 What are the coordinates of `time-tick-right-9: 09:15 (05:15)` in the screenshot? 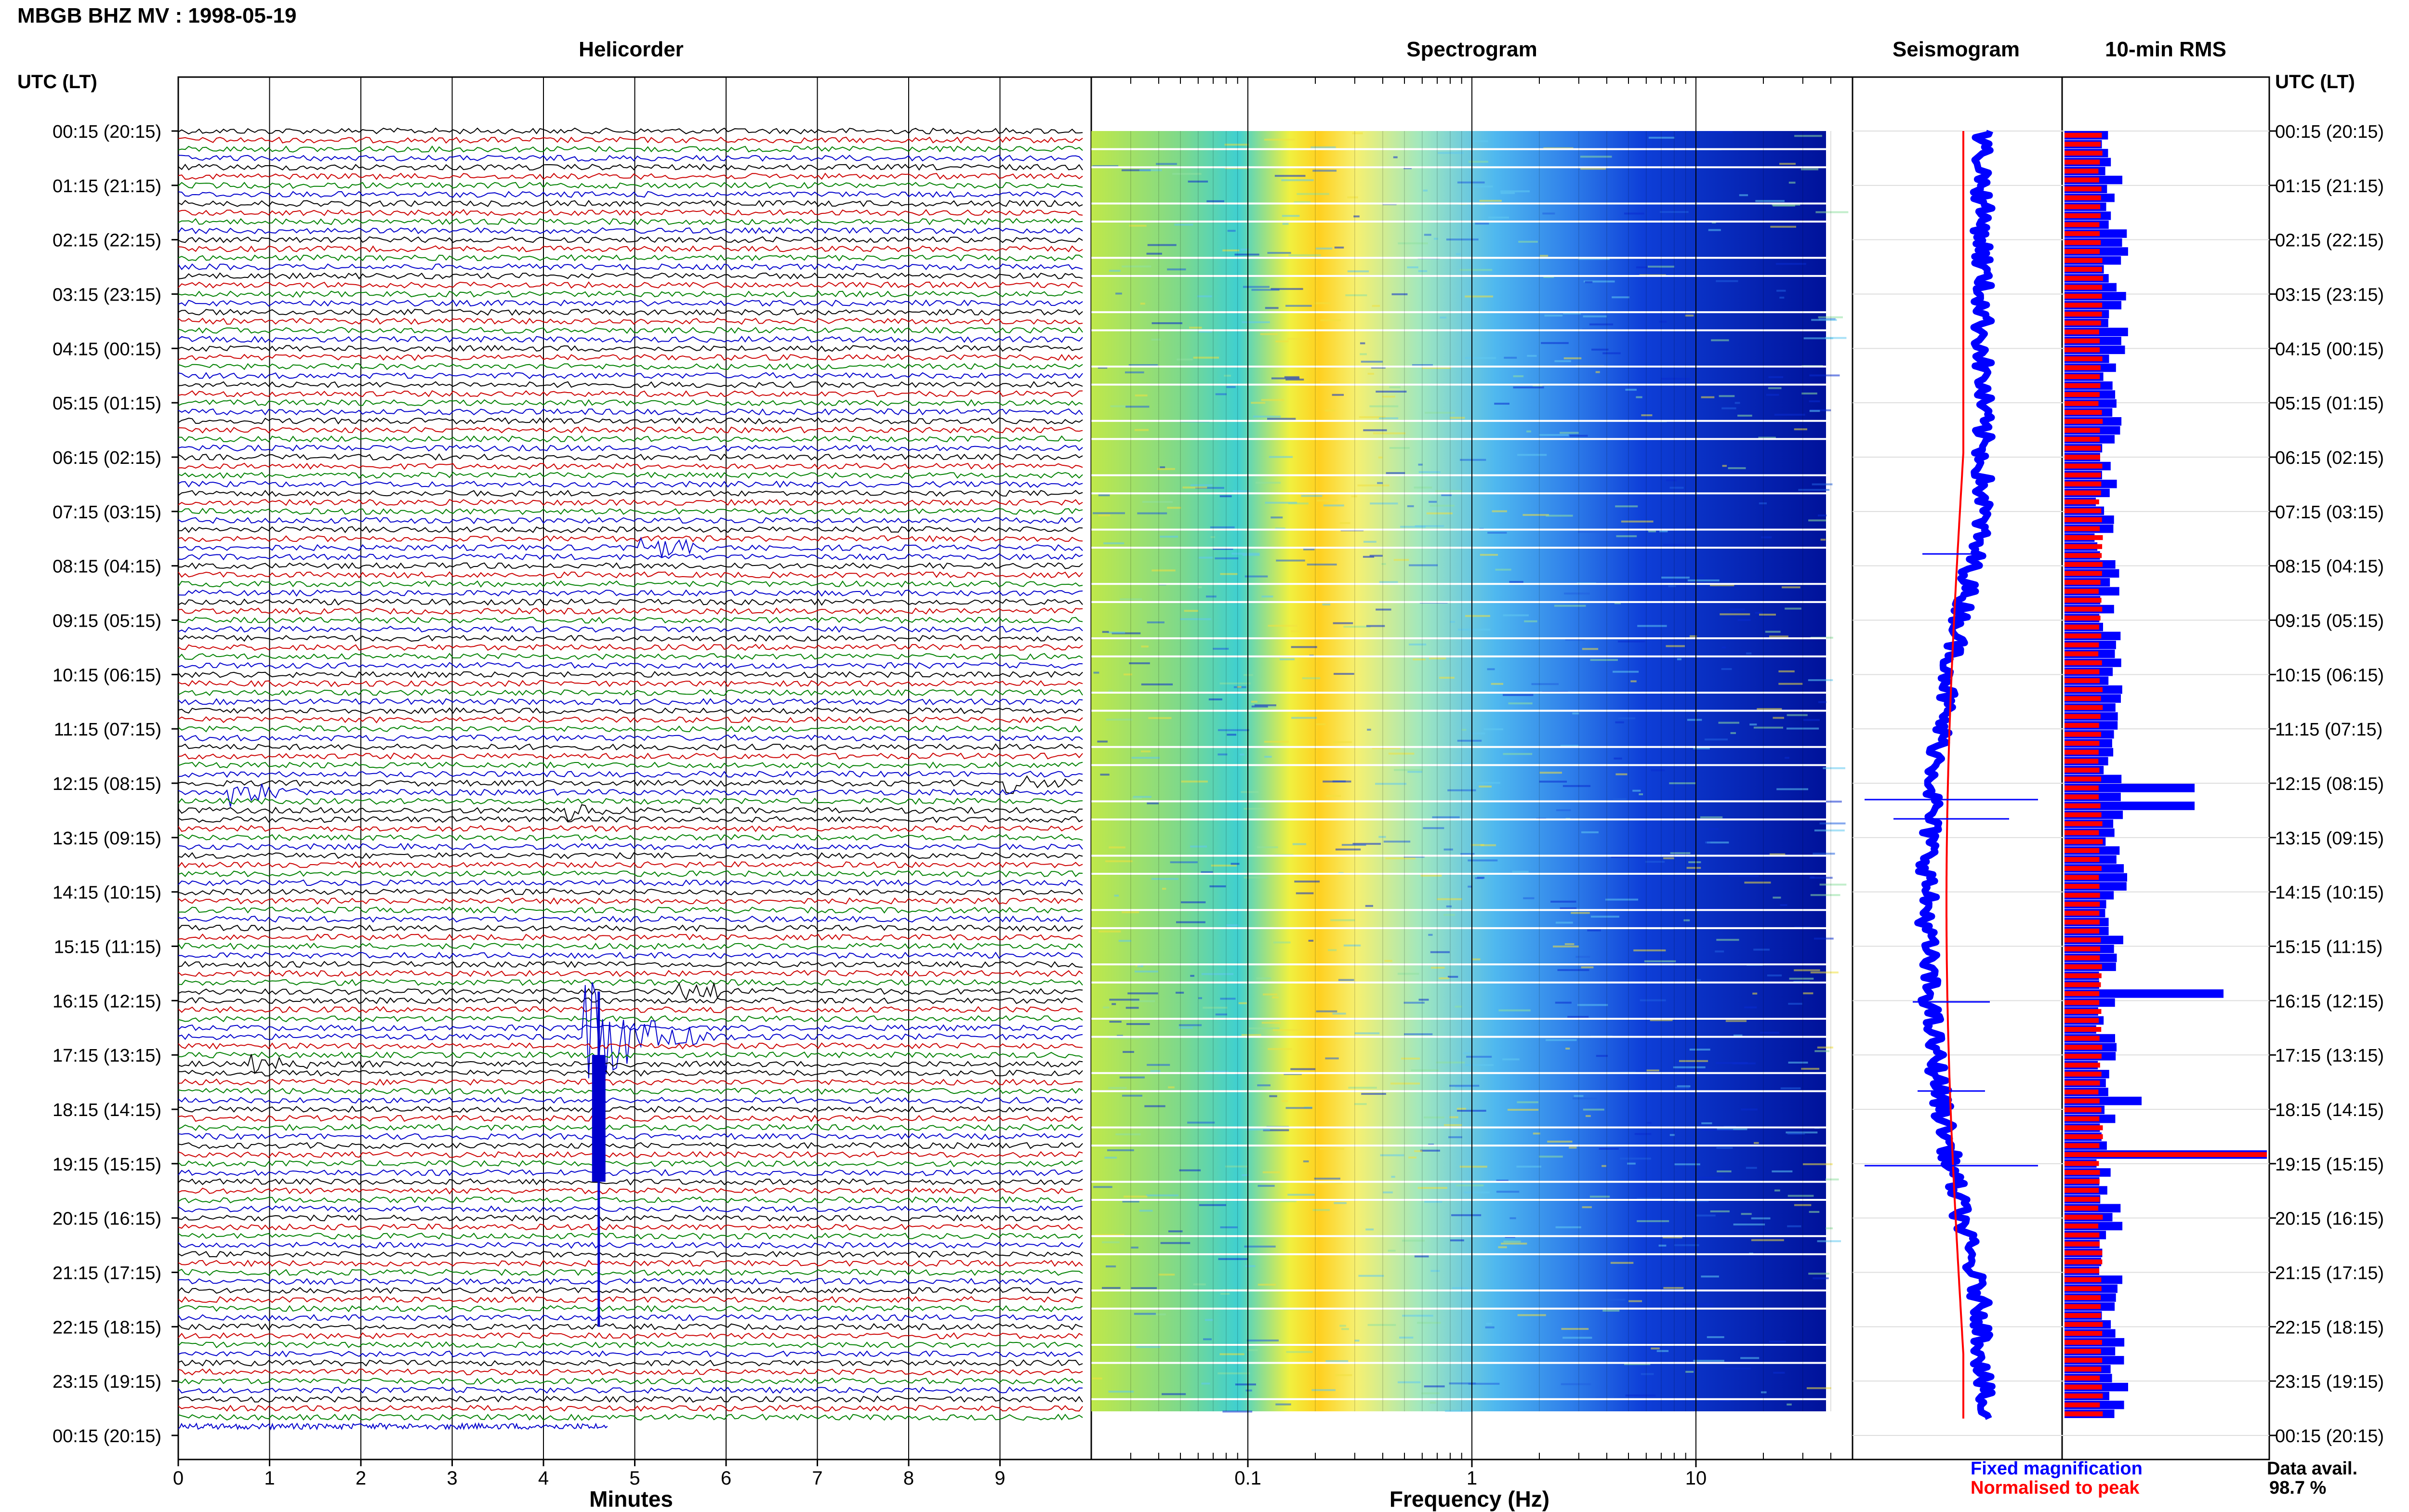 It's located at (2329, 621).